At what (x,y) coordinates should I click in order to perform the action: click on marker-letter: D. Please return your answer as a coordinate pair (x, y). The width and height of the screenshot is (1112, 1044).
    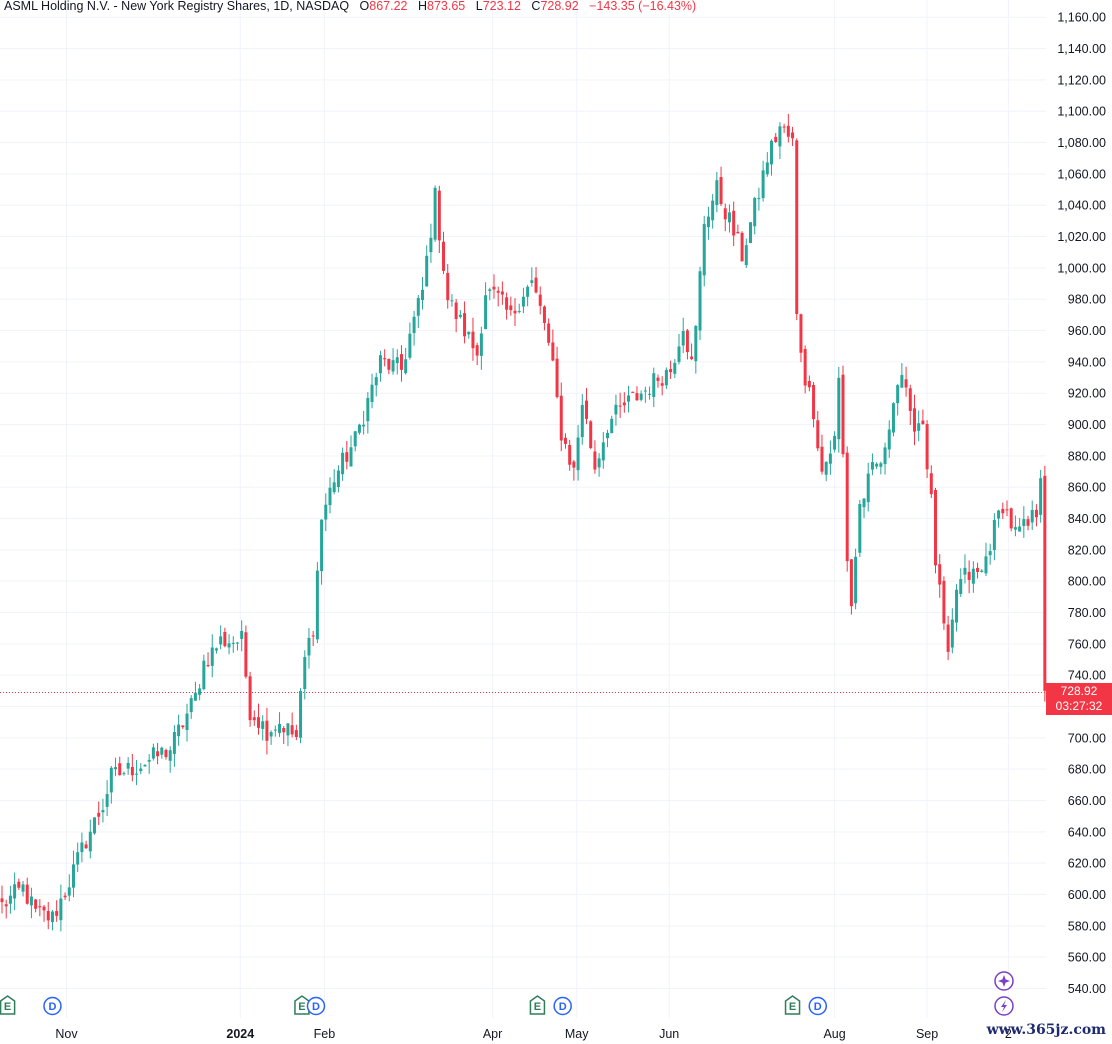
    Looking at the image, I should click on (52, 1007).